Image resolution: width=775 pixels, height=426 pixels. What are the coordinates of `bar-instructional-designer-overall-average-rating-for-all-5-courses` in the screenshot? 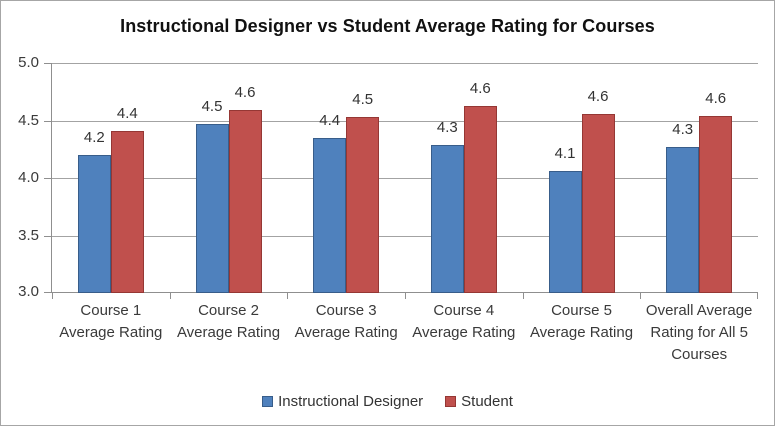 It's located at (682, 220).